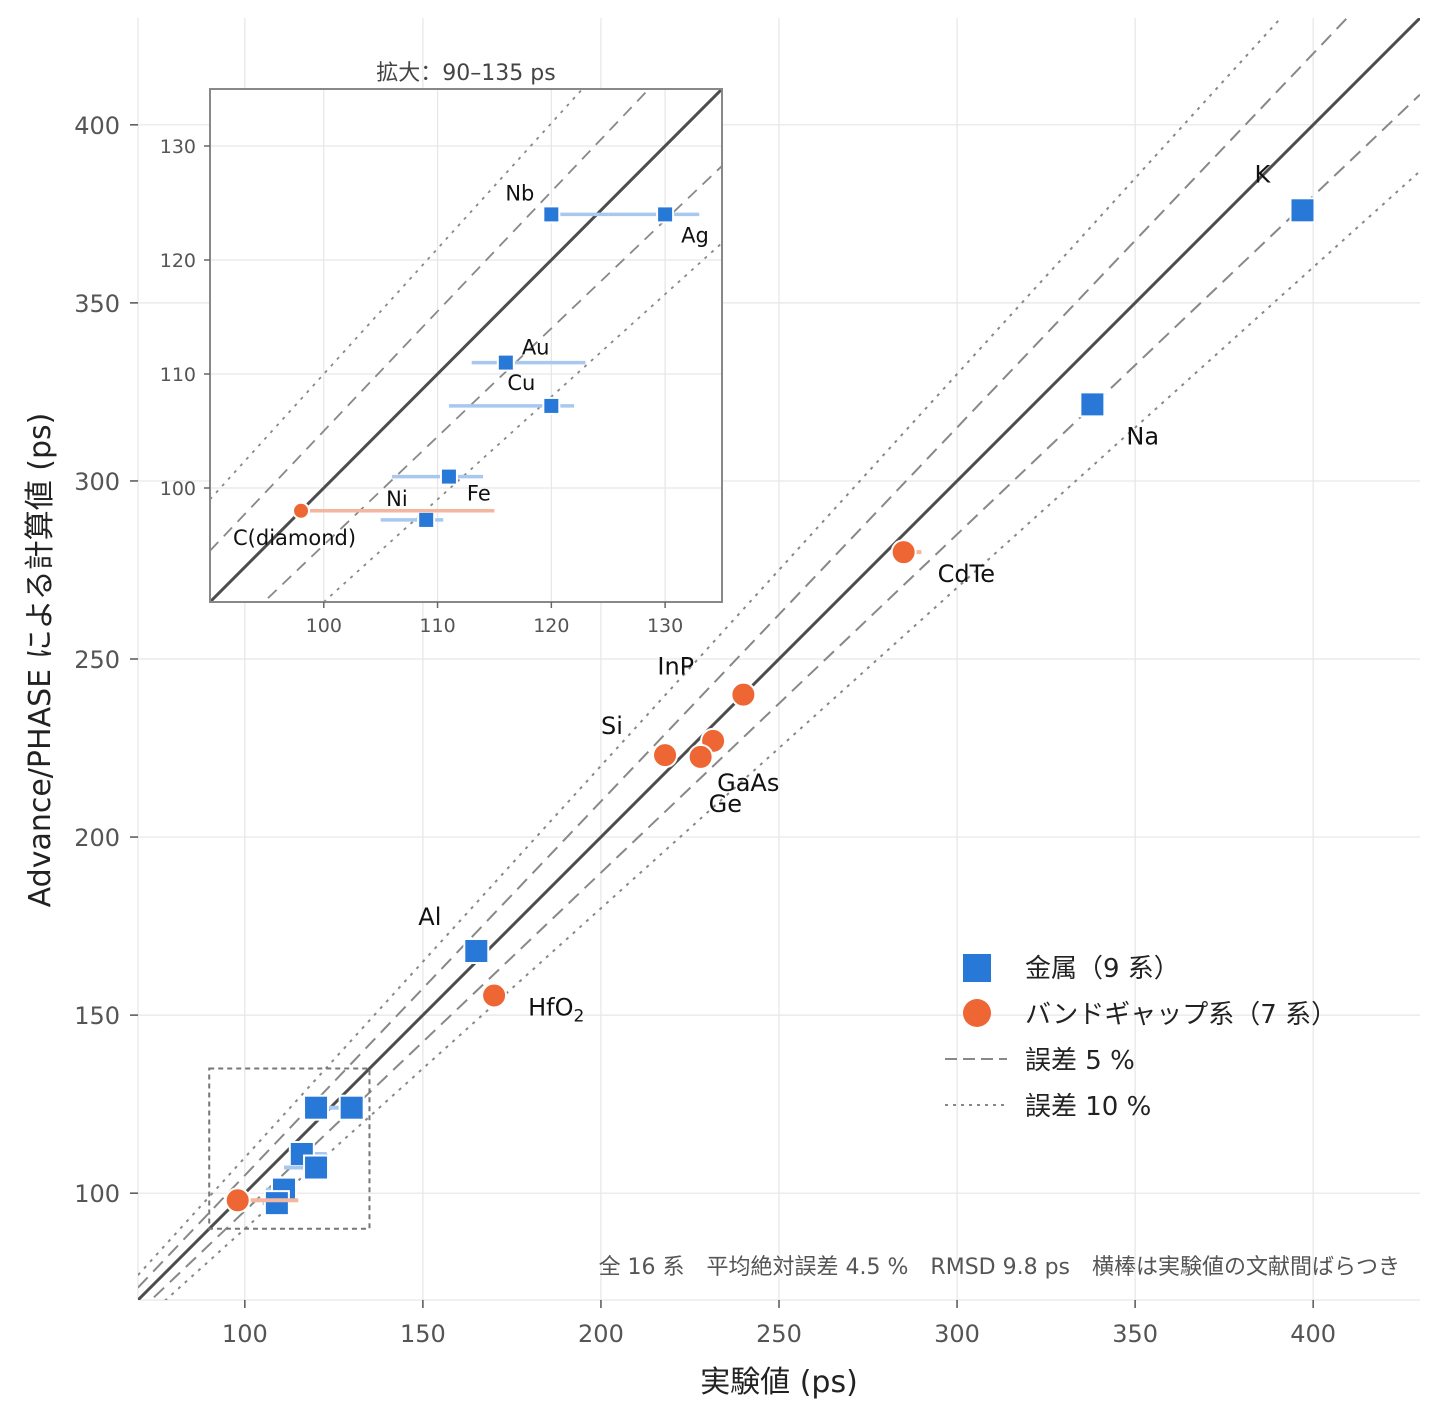 The image size is (1440, 1419). I want to click on inset-x-tick-label: 100, so click(324, 626).